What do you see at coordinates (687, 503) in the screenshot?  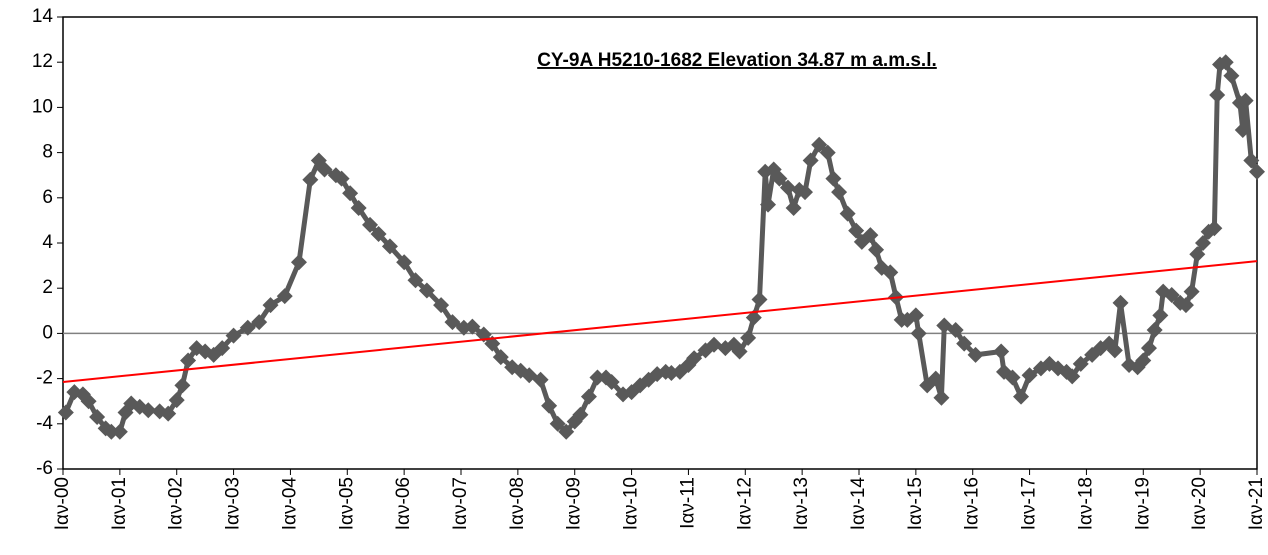 I see `x-tick-label: Ιαν-11` at bounding box center [687, 503].